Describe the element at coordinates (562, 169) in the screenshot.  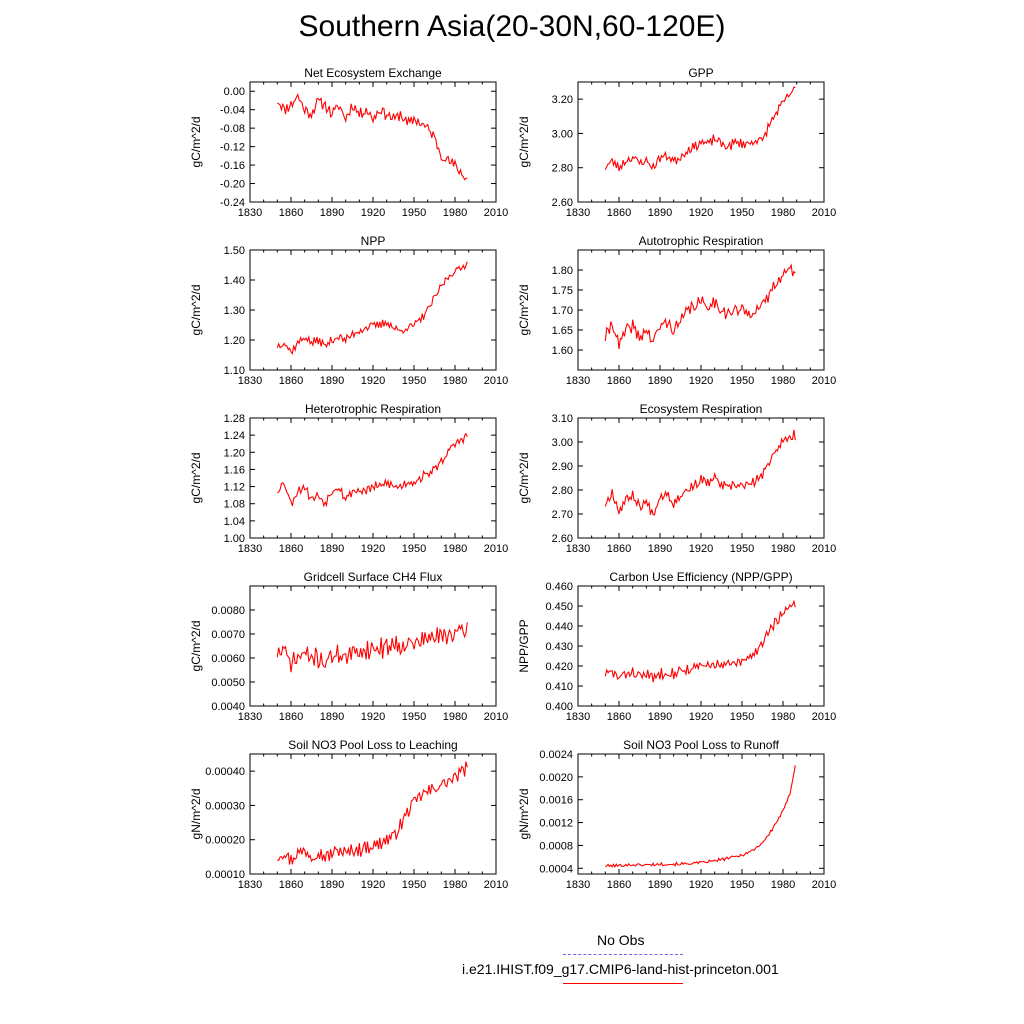
I see `y-tick-label: 2.80` at that location.